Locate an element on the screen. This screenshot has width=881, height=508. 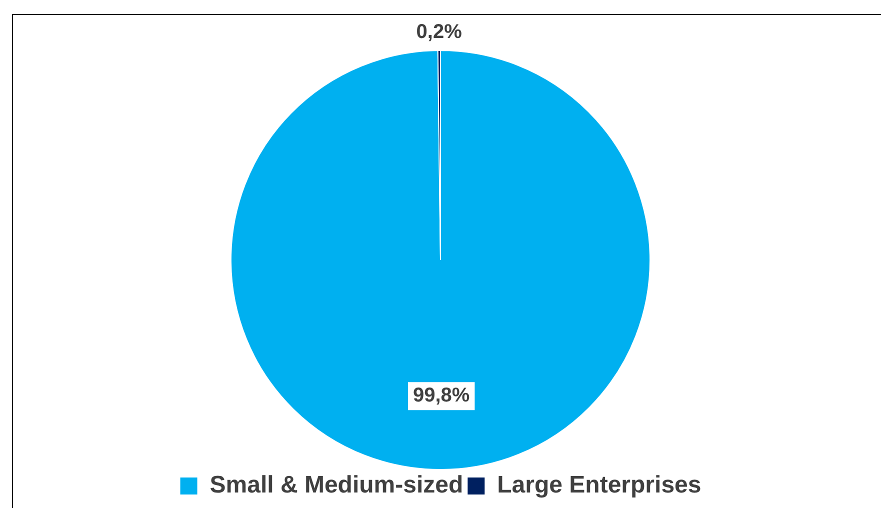
data-label: 99,8% is located at coordinates (441, 395).